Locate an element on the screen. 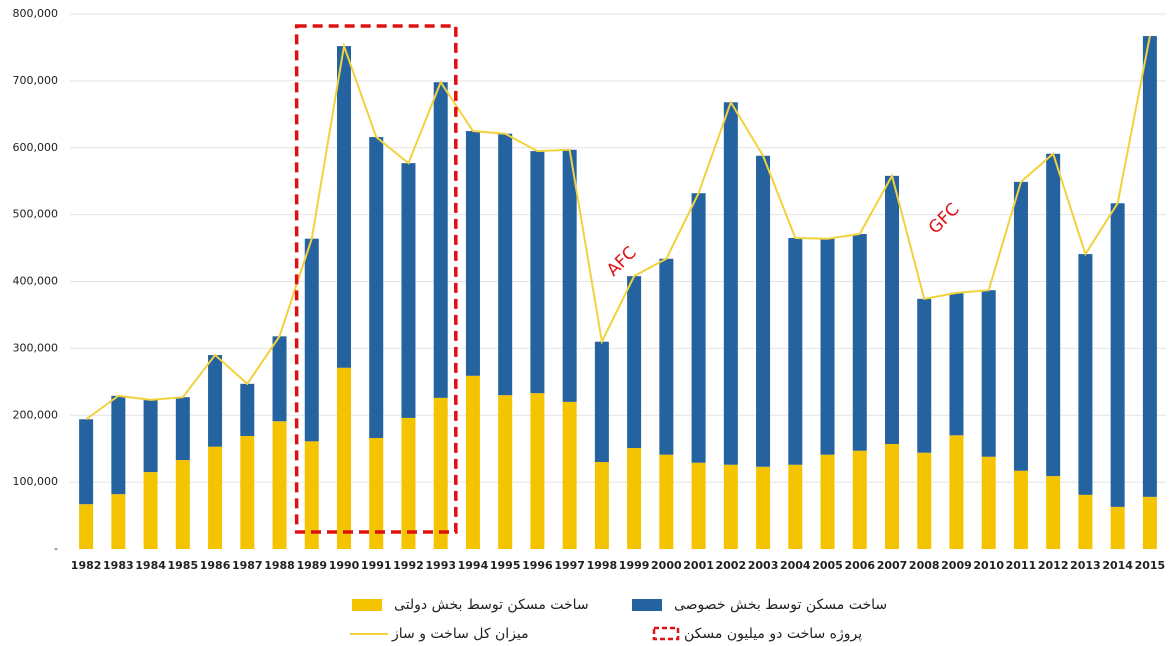  x-tick-label: 2003 is located at coordinates (763, 565).